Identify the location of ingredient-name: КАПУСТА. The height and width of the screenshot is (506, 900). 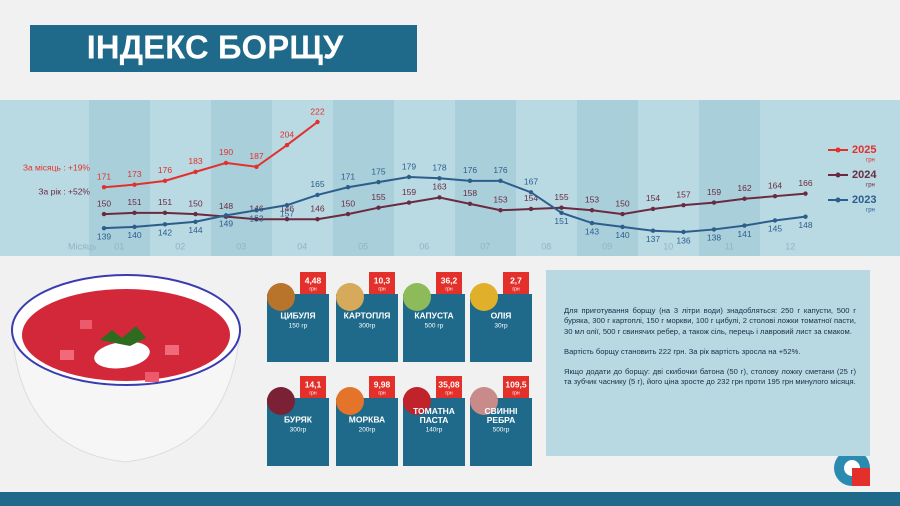
(433, 315).